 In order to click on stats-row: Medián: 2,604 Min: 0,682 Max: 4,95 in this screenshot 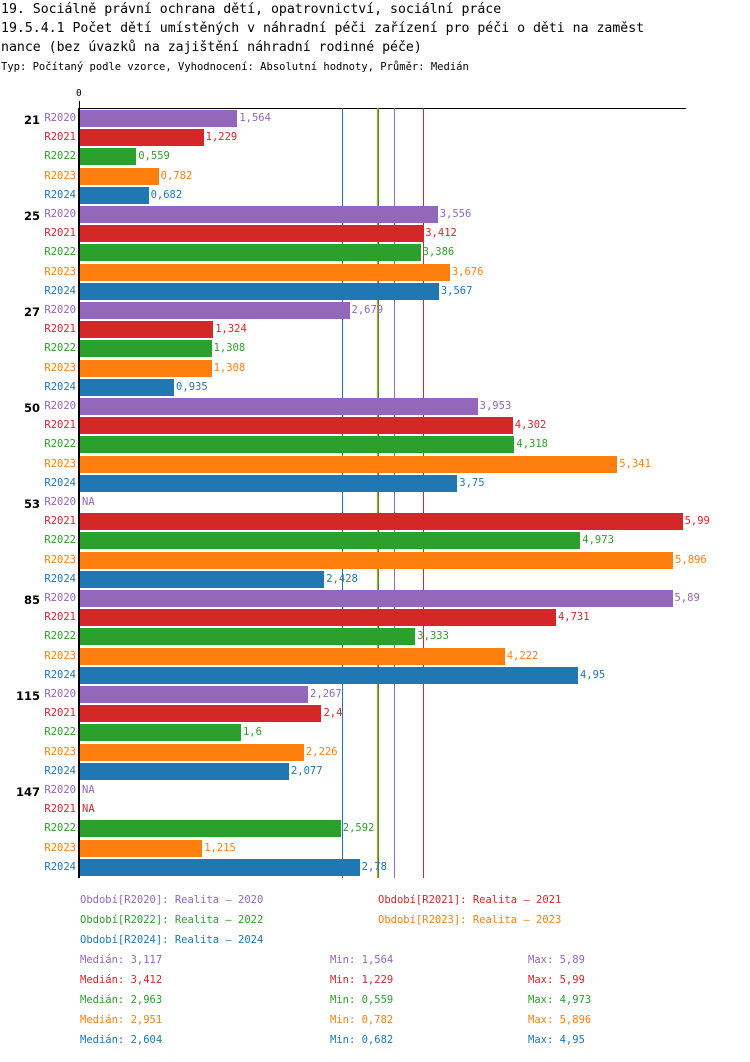, I will do `click(375, 1040)`.